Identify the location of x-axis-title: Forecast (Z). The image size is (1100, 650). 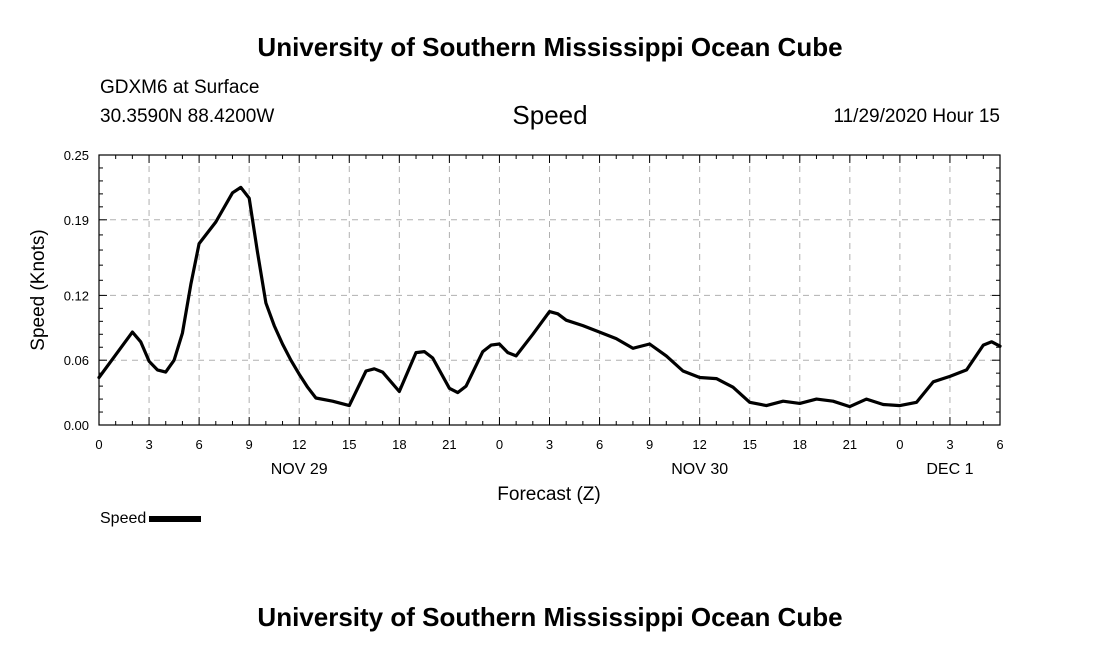
(548, 494).